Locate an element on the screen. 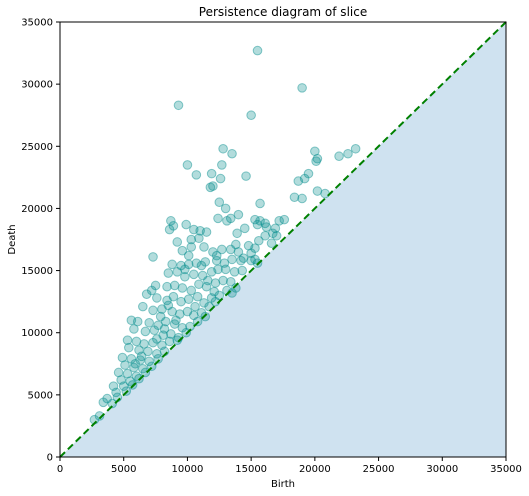 This screenshot has width=529, height=496. chart-title: Persistence diagram of slice is located at coordinates (283, 12).